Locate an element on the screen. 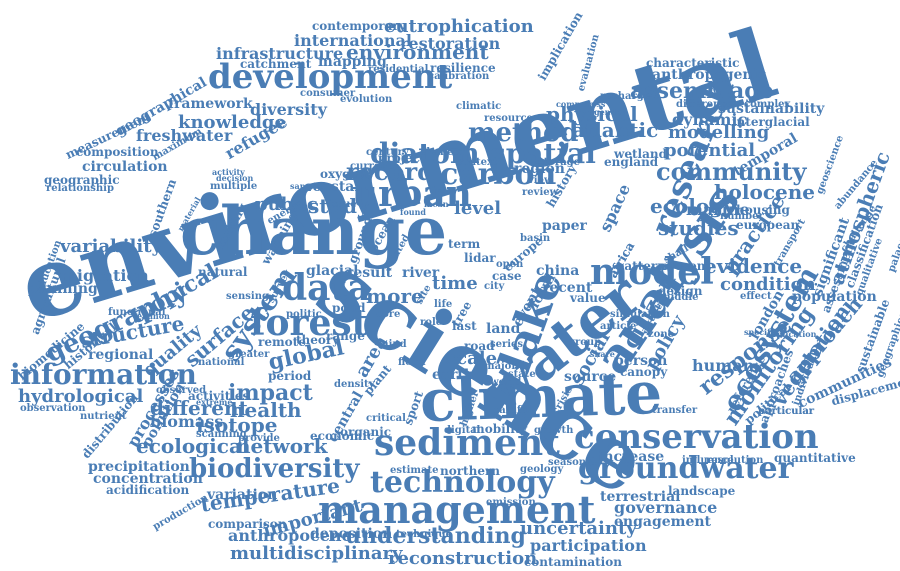 The width and height of the screenshot is (900, 571). word-northern: northern is located at coordinates (470, 471).